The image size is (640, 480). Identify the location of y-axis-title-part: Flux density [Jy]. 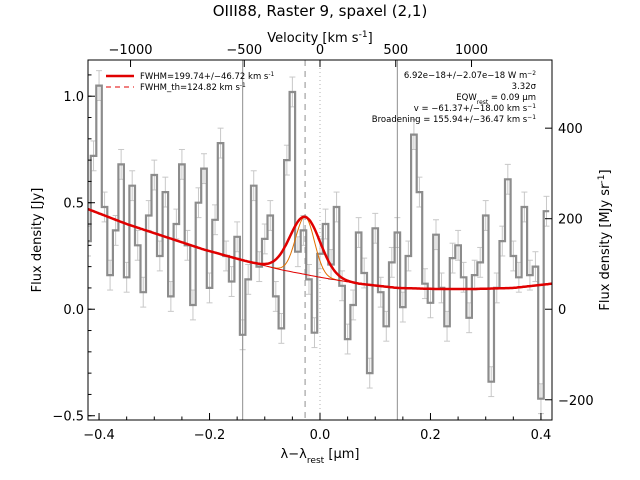
(37, 240).